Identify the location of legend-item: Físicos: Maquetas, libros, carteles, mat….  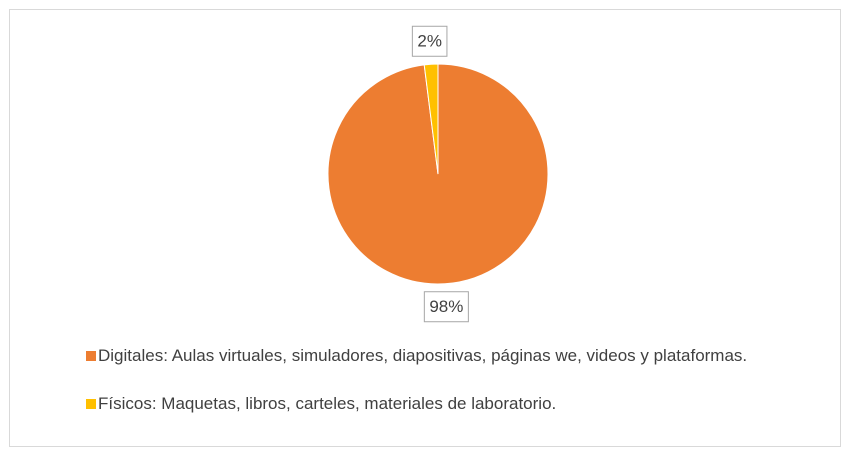
(451, 403).